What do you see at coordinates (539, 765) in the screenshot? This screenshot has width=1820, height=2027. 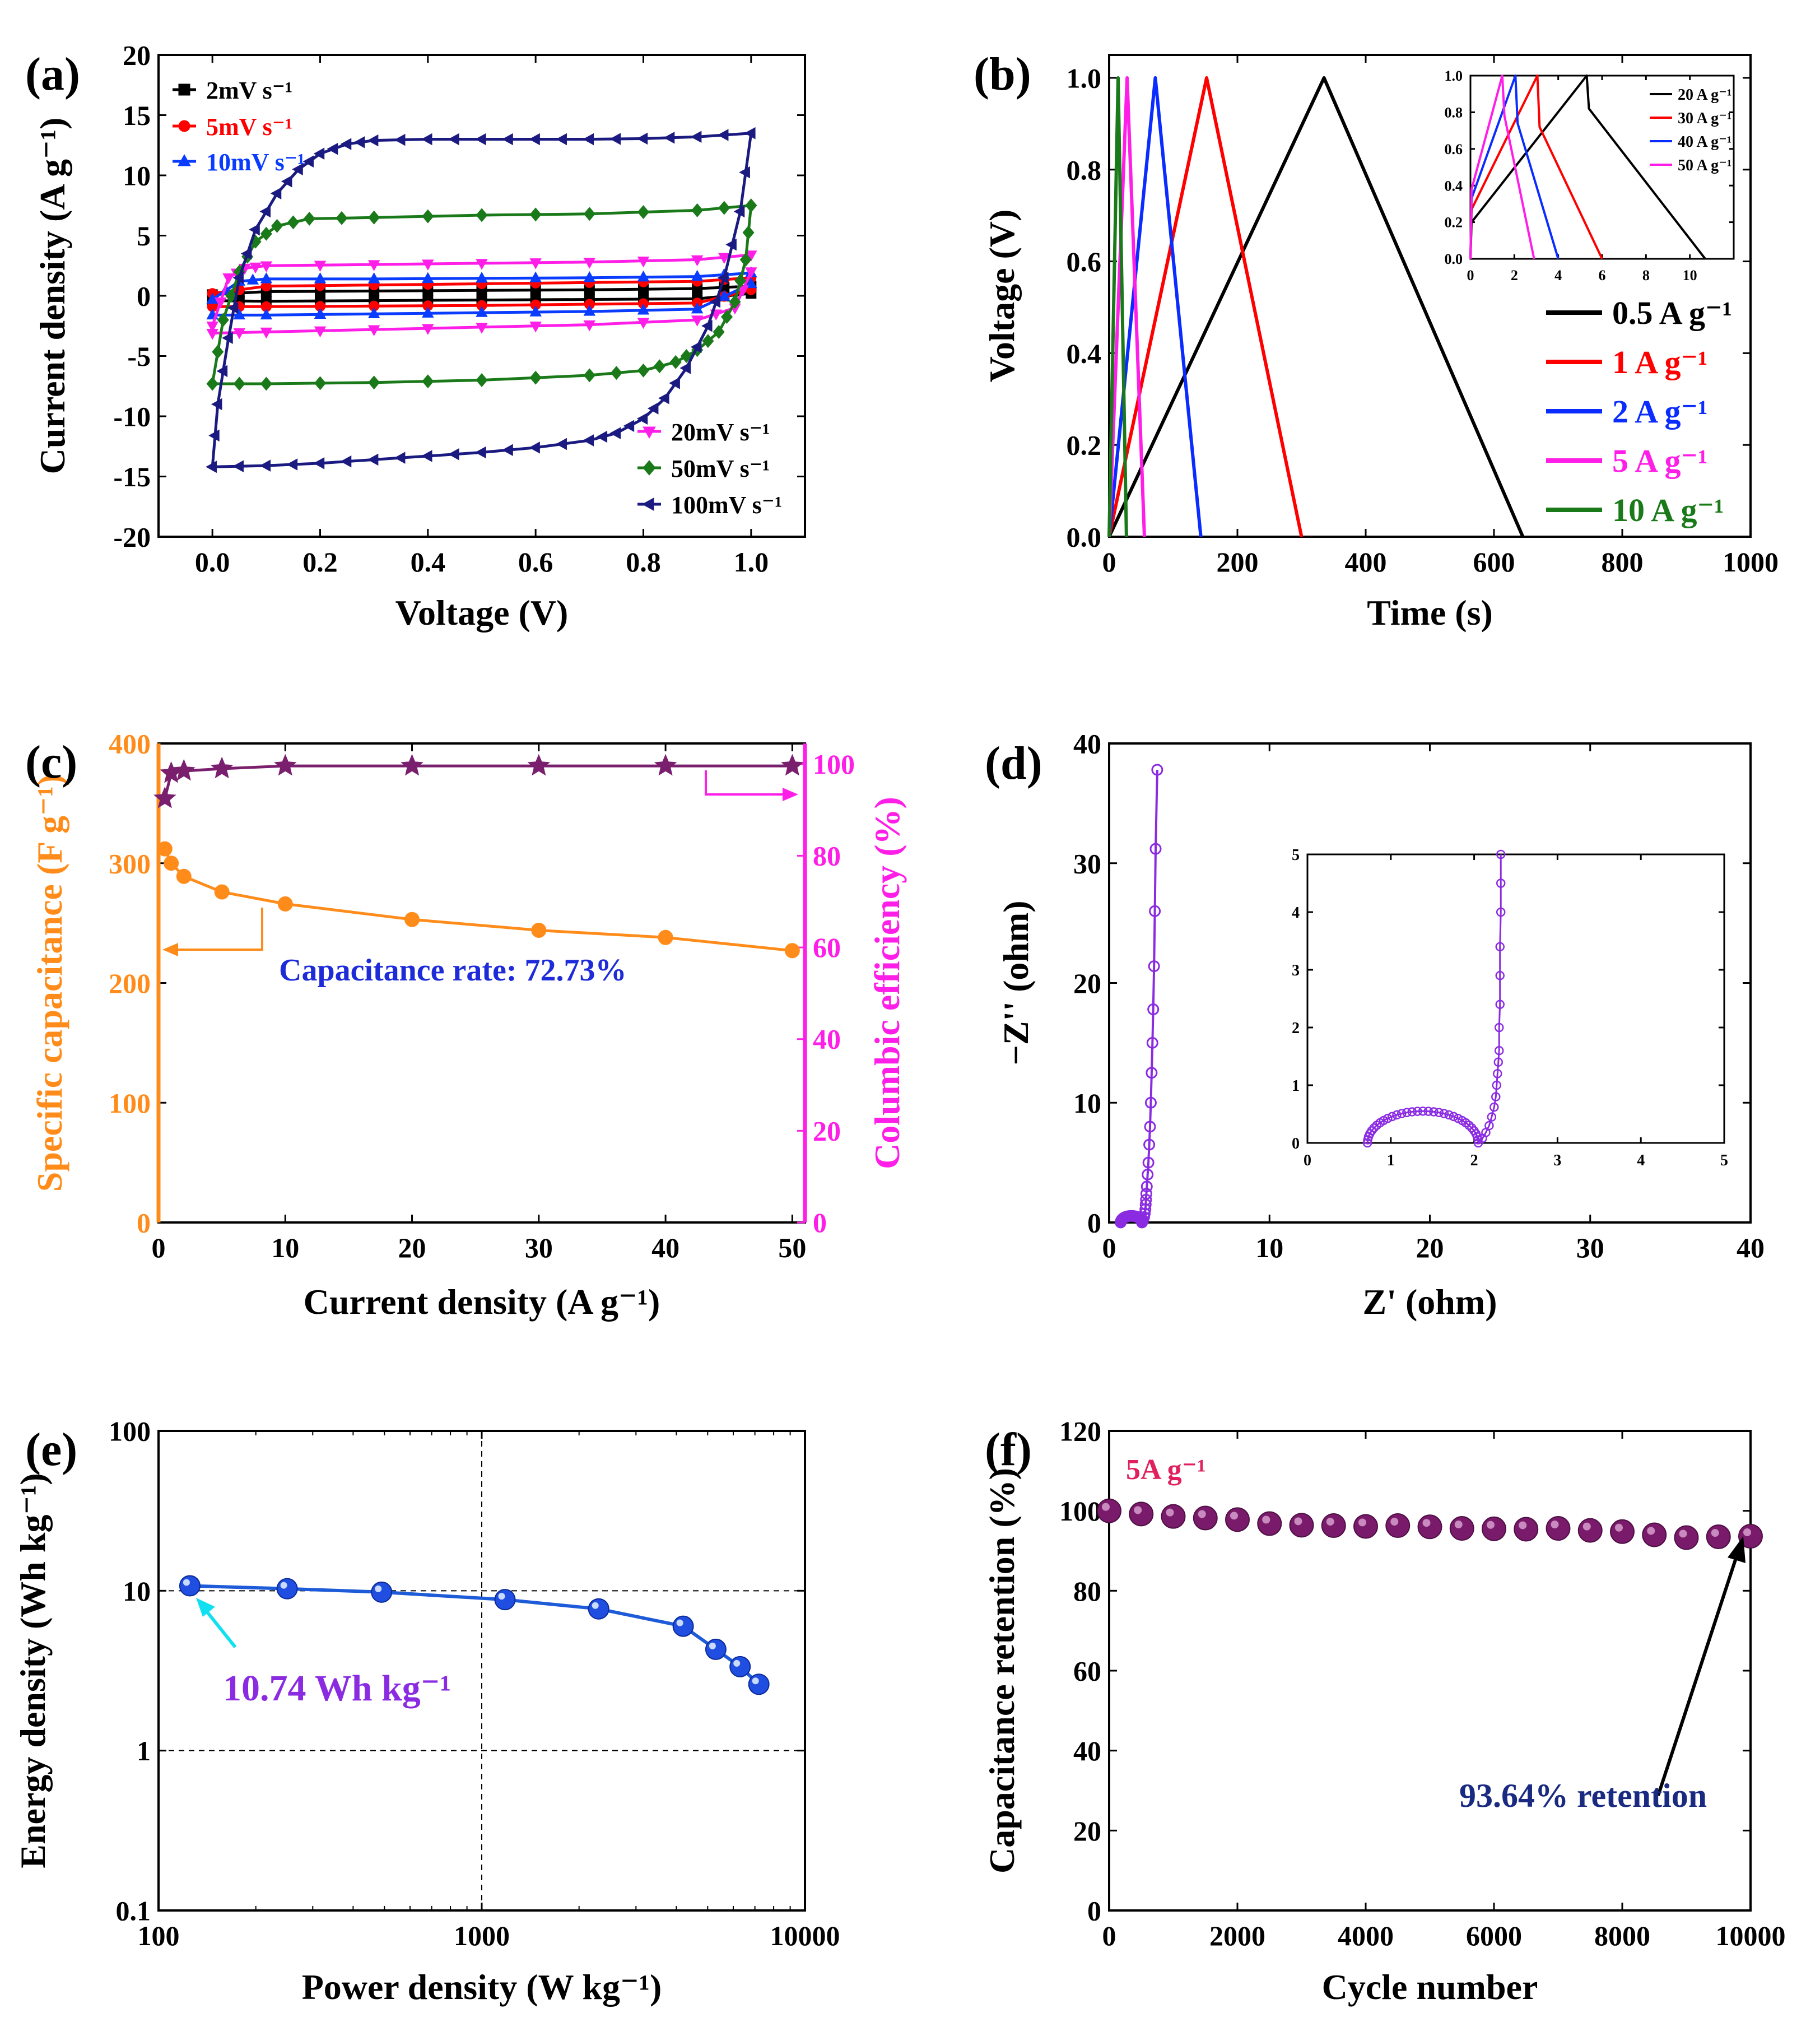 I see `efficiency-point` at bounding box center [539, 765].